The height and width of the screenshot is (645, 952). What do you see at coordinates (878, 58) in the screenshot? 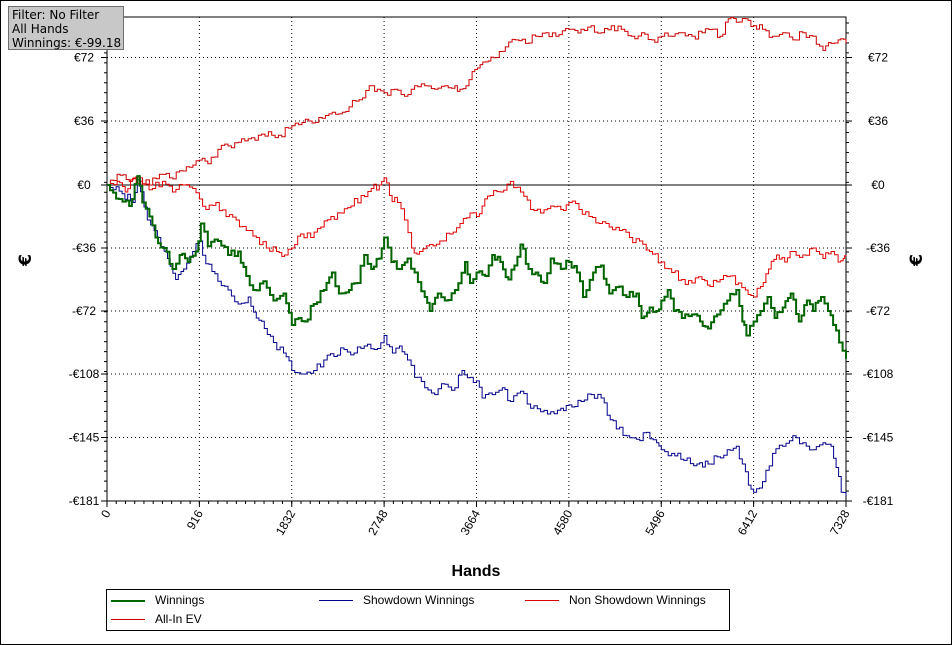
I see `y-tick-label-right: €72` at bounding box center [878, 58].